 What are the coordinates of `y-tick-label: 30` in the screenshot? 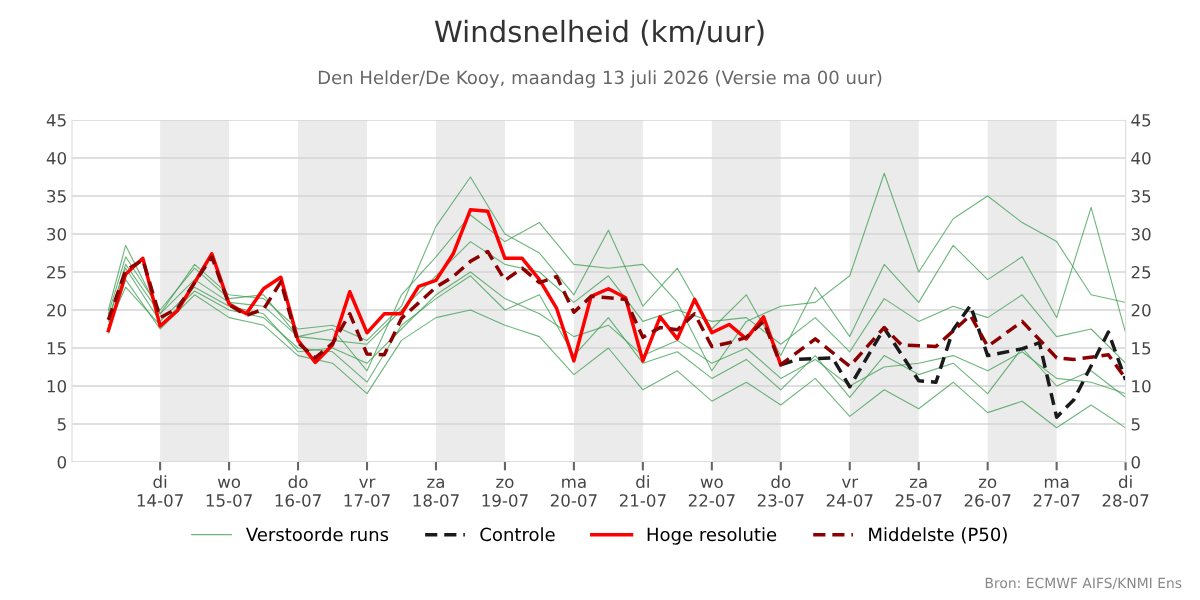 It's located at (57, 234).